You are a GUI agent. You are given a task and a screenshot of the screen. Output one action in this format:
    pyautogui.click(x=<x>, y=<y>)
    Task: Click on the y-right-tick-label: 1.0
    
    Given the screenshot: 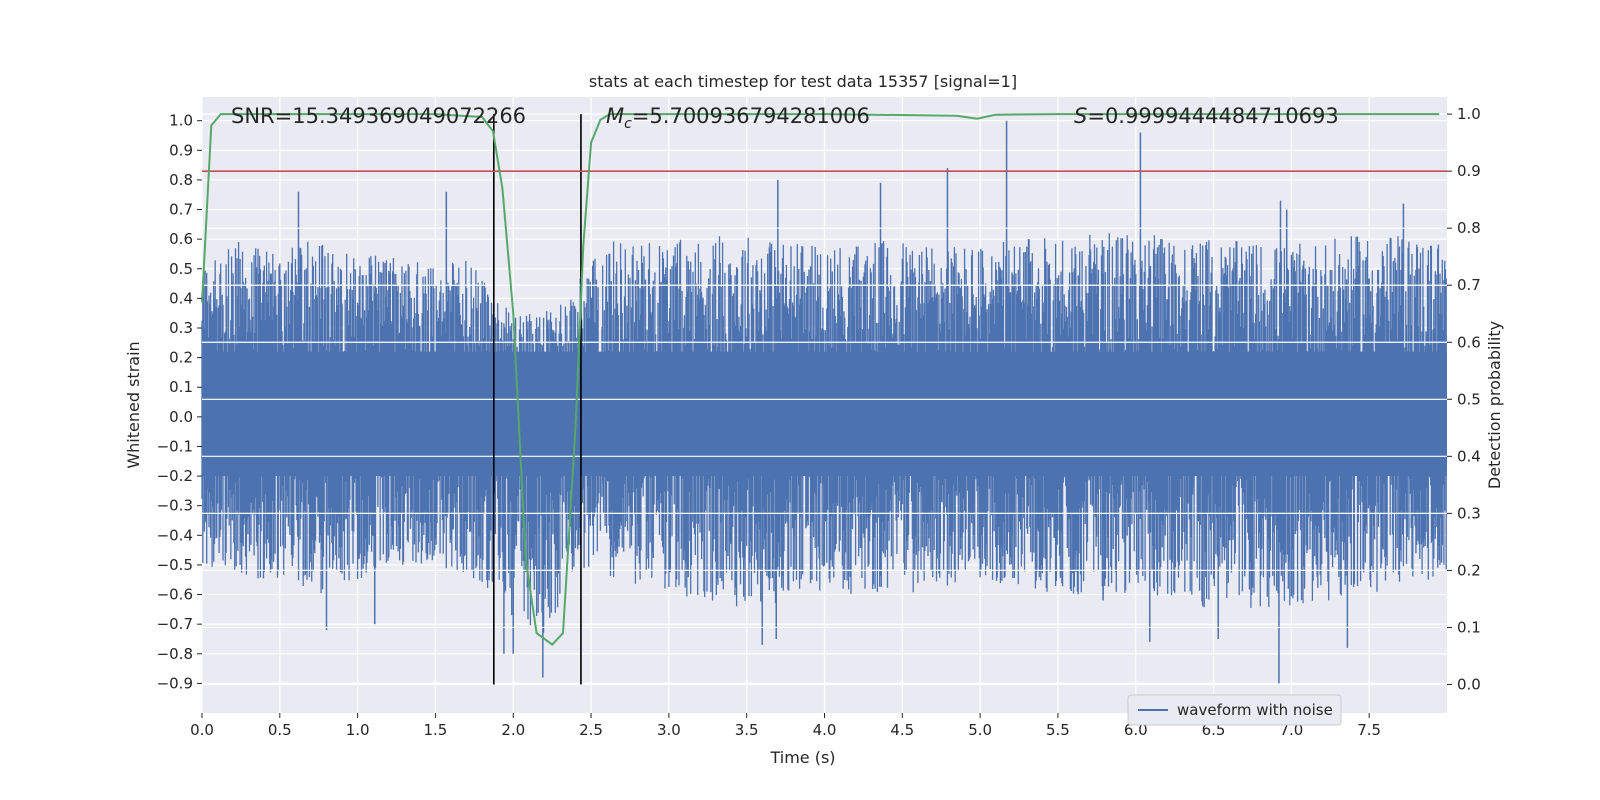 What is the action you would take?
    pyautogui.click(x=1469, y=114)
    